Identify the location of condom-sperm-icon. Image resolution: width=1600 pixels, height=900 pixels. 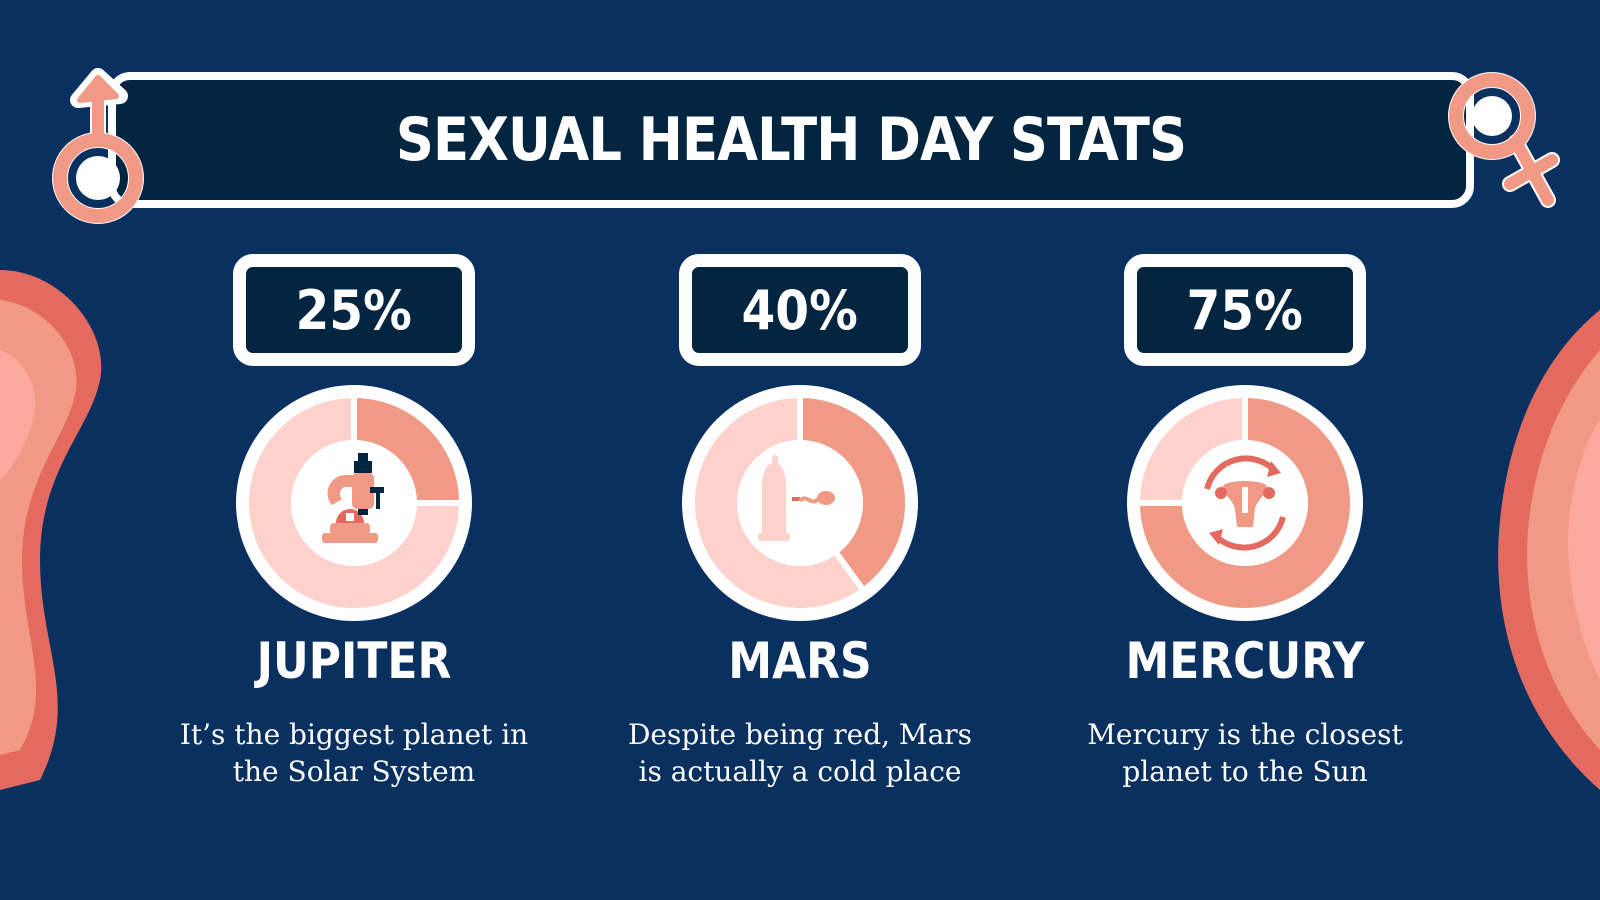
(796, 498).